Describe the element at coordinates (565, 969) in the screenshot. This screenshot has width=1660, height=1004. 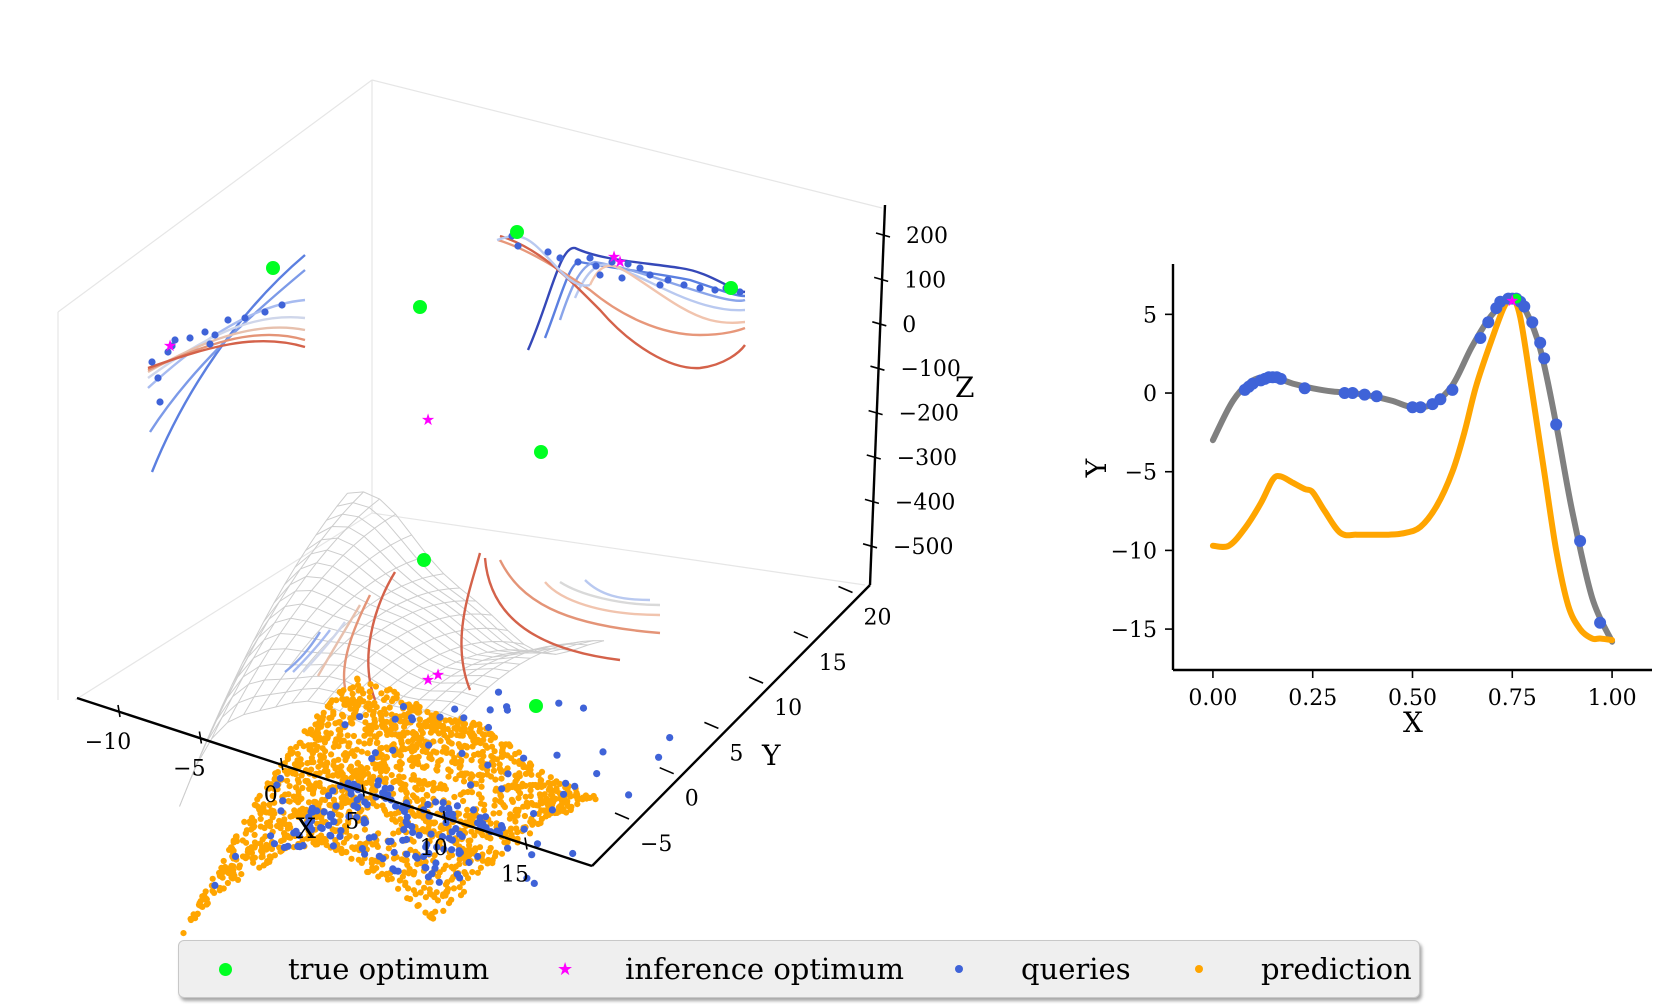
I see `star-marker-icon: ★` at that location.